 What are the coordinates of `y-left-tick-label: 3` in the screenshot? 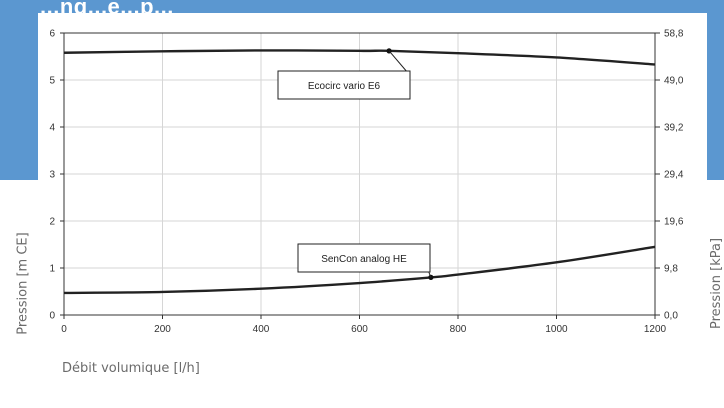 It's located at (52, 175).